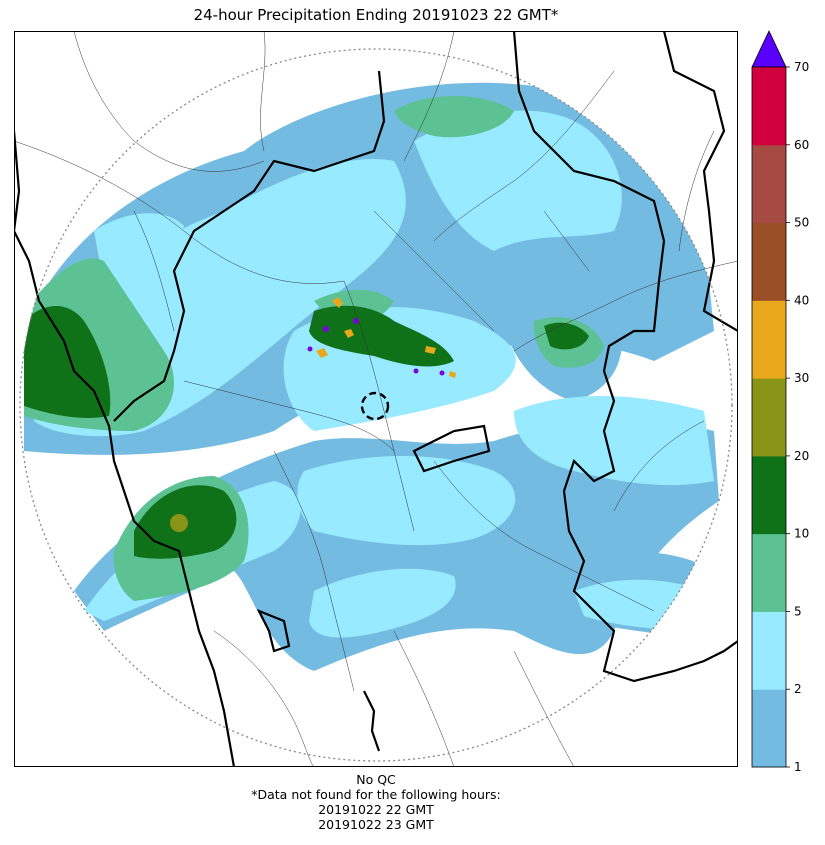 The width and height of the screenshot is (825, 845). I want to click on colorbar-tick-label: 40, so click(801, 300).